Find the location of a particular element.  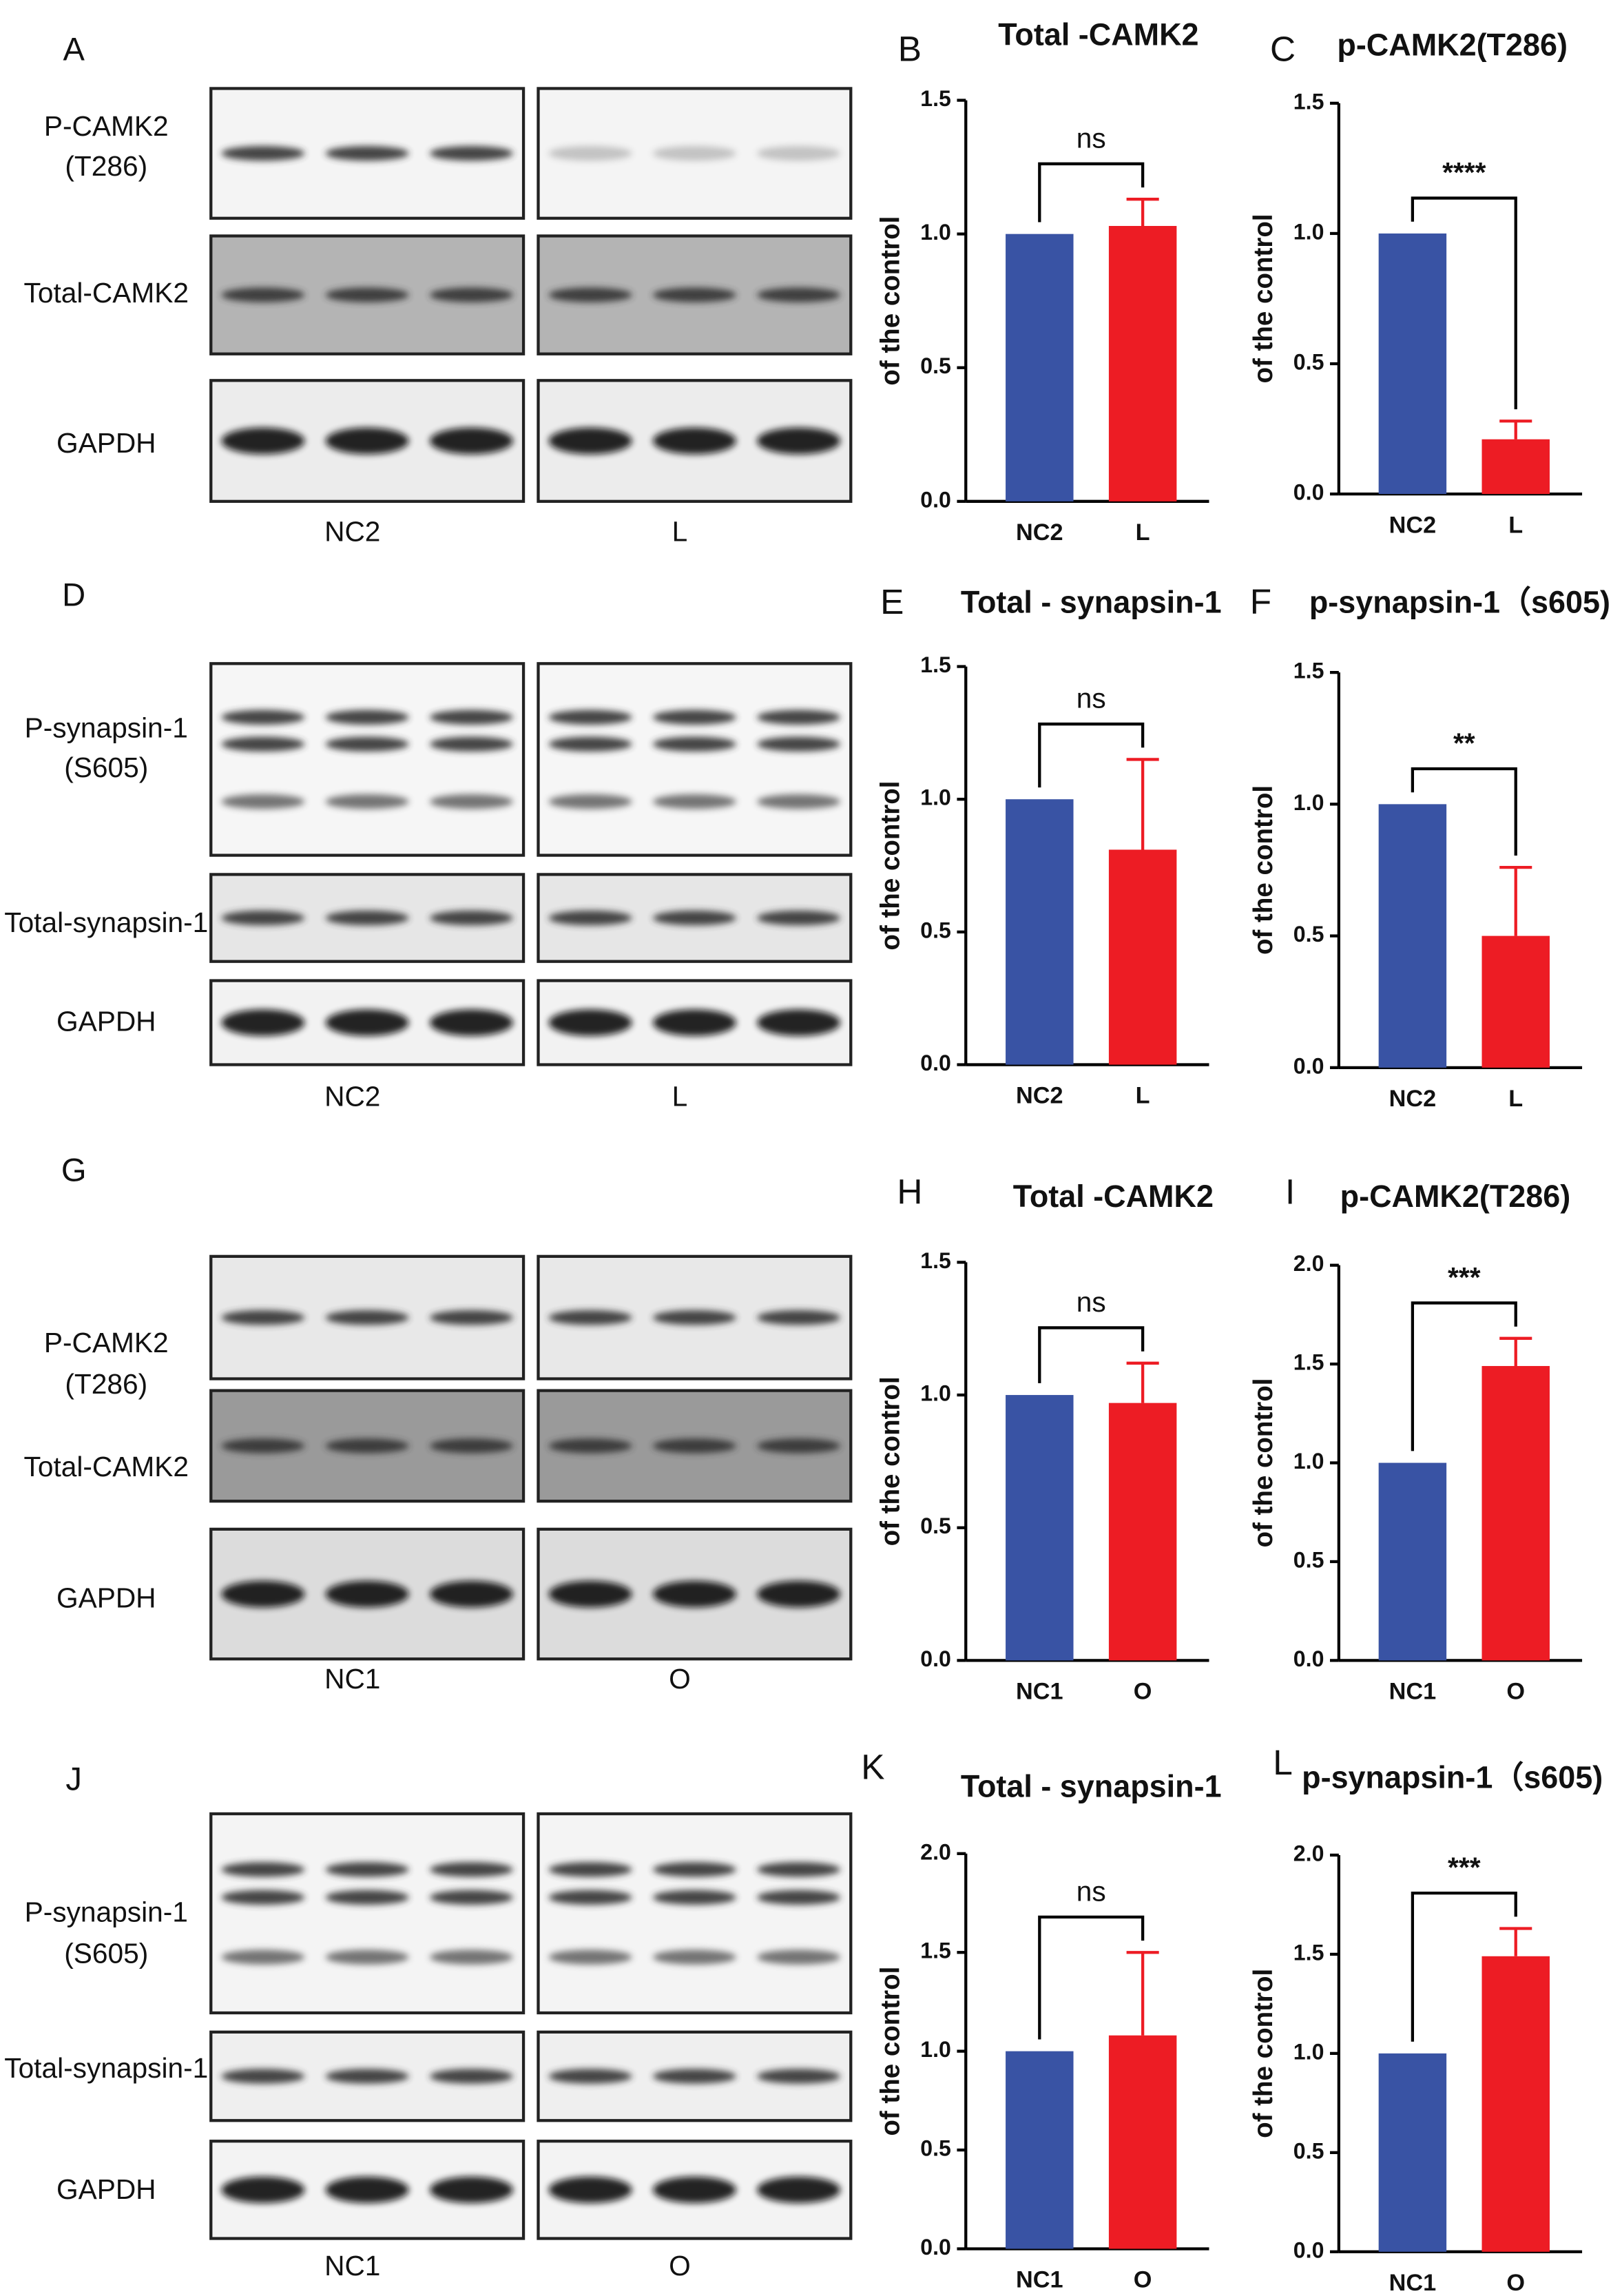

blot-group-label: NC1 is located at coordinates (352, 1679).